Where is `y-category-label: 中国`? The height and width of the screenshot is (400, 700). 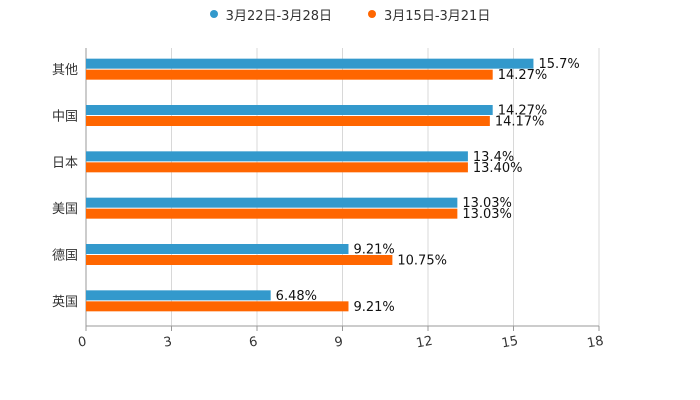
y-category-label: 中国 is located at coordinates (65, 117).